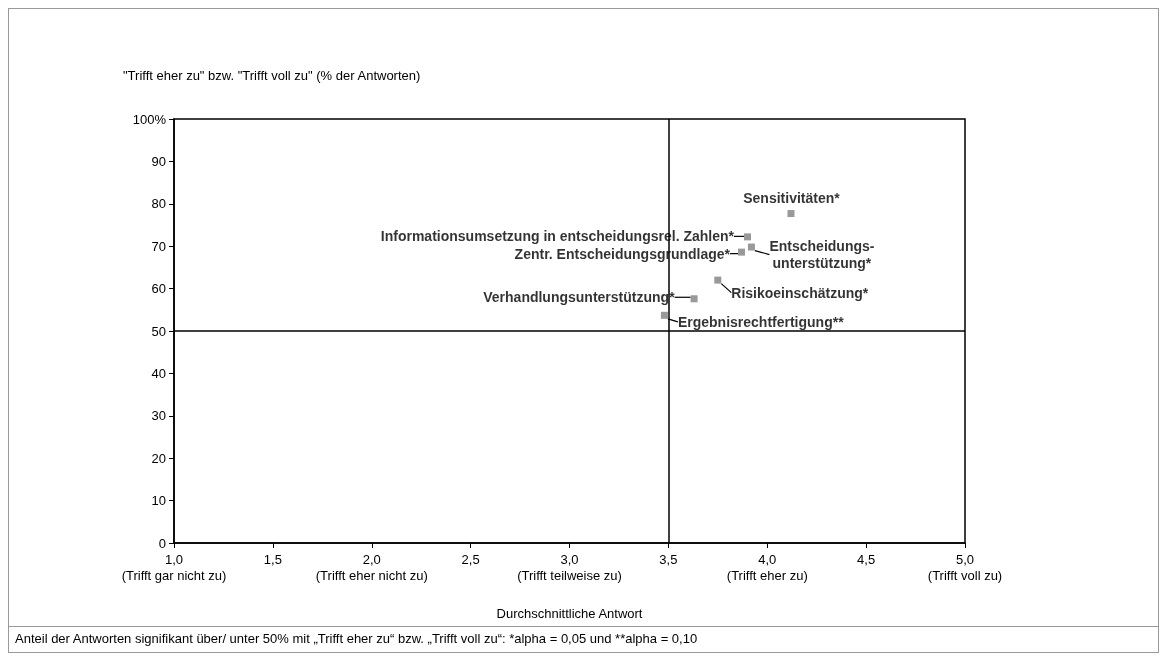 The image size is (1169, 663). Describe the element at coordinates (272, 75) in the screenshot. I see `y-axis-title: "Trifft eher zu" bzw. "Trifft voll zu" (% der Antworten)` at that location.